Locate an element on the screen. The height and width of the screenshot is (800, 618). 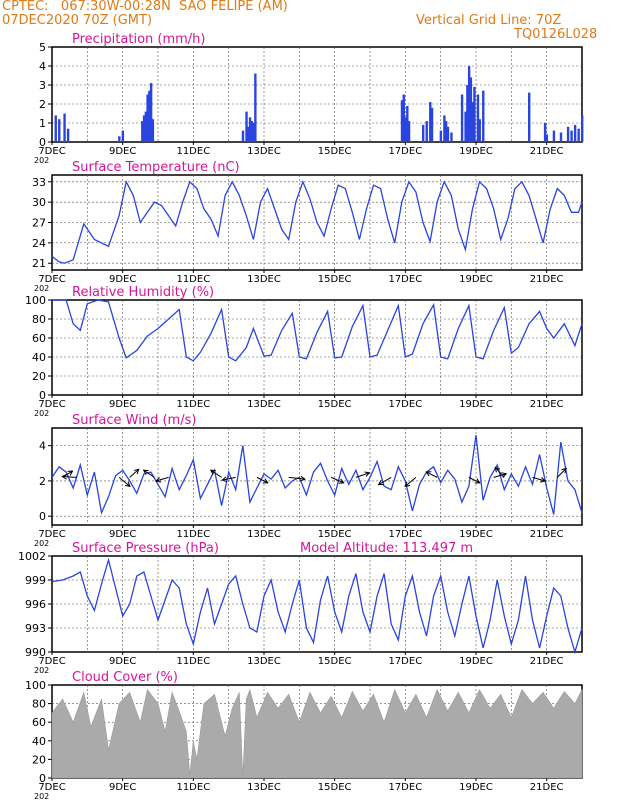
header-grid-line: Vertical Grid Line: 70Z is located at coordinates (489, 20).